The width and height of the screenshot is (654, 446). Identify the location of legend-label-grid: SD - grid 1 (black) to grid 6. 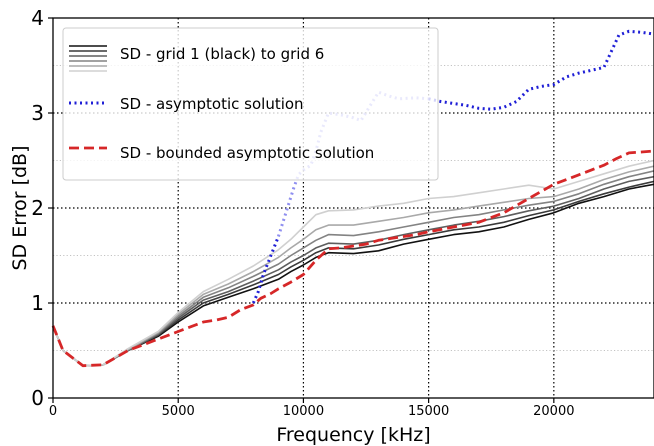
(222, 54).